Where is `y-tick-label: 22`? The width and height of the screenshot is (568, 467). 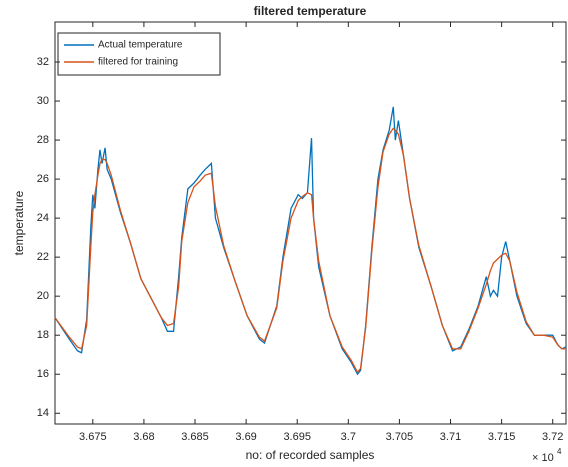
y-tick-label: 22 is located at coordinates (43, 257).